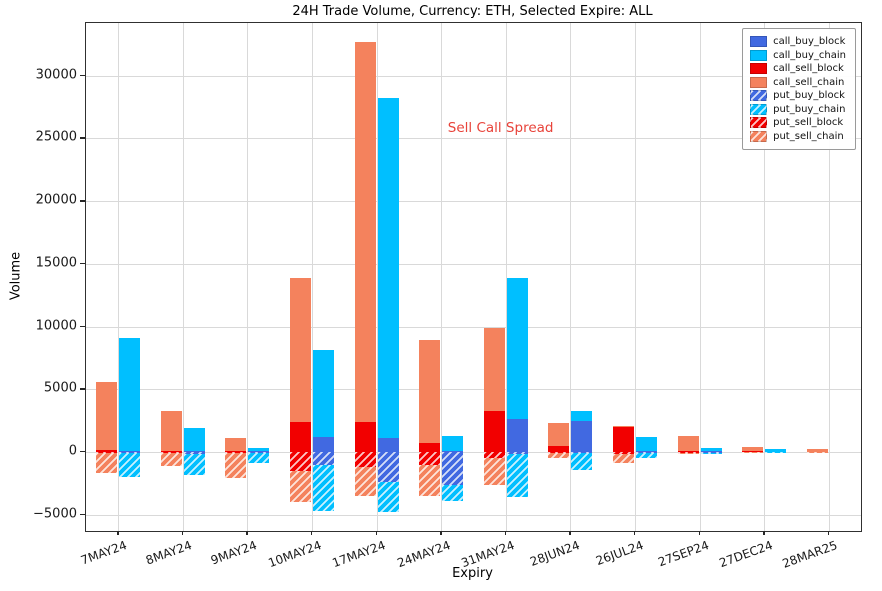  I want to click on x-axis-label: Expiry, so click(472, 573).